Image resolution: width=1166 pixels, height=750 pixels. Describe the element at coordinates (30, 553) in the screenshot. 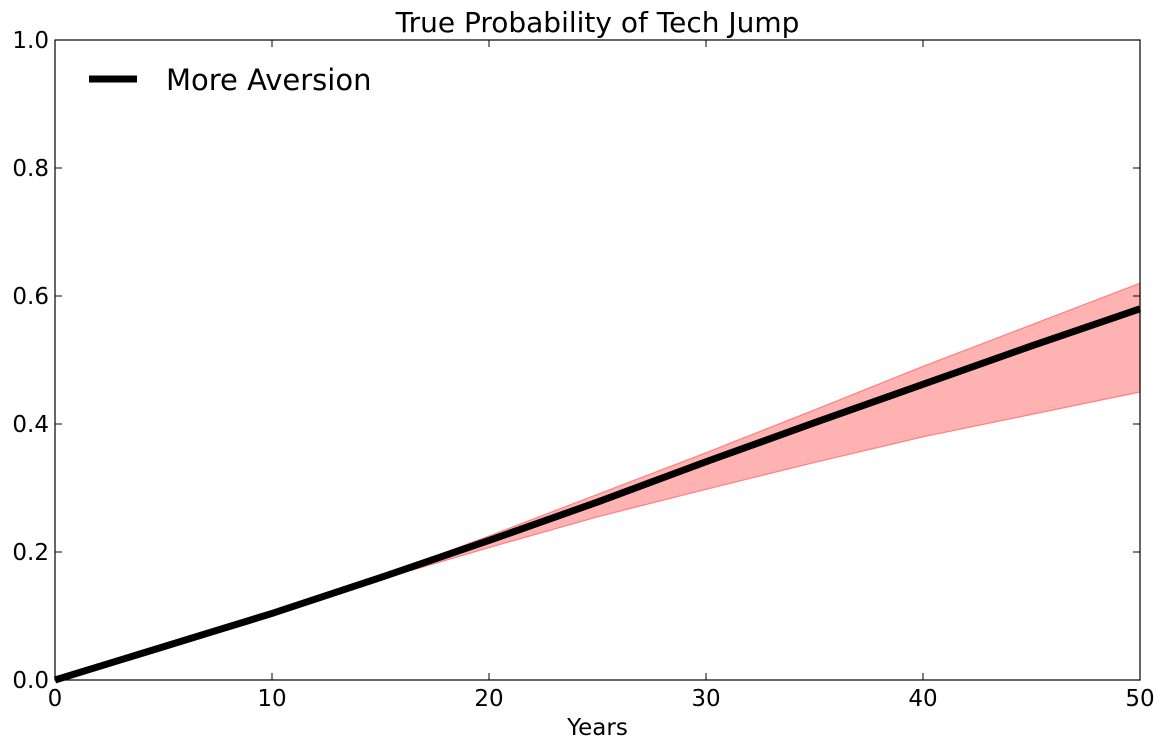

I see `y-tick-label: 0.2` at that location.